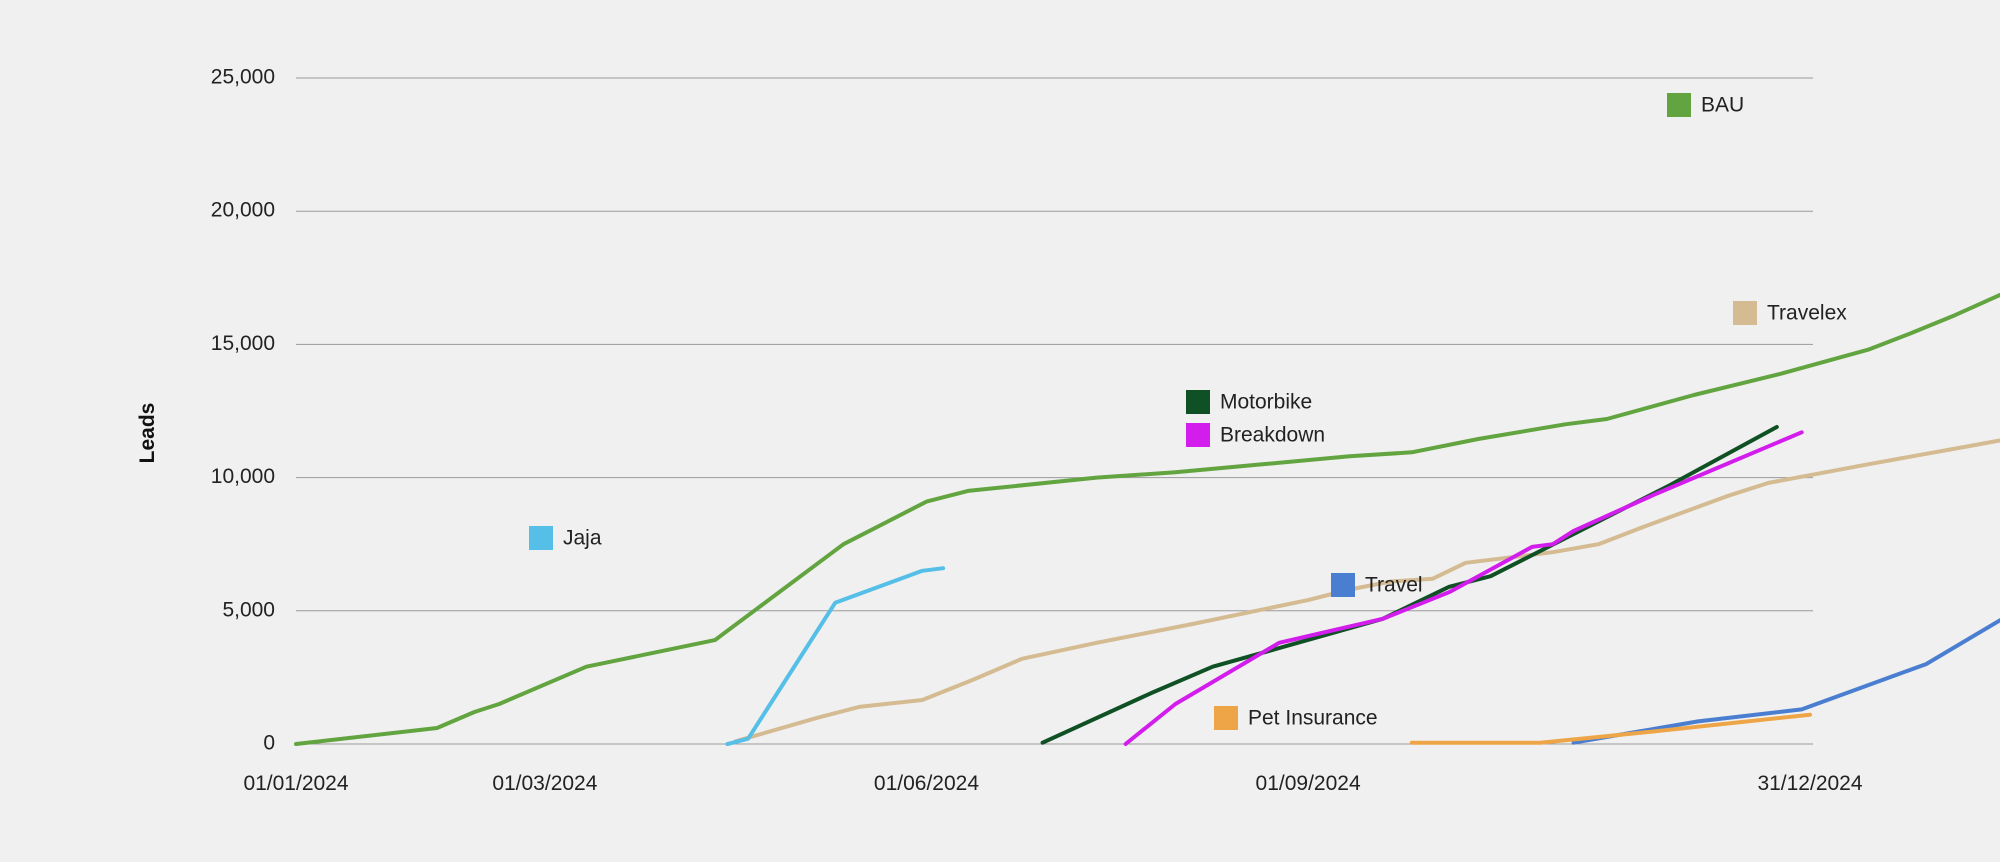  I want to click on legend-item-bau: BAU, so click(1705, 105).